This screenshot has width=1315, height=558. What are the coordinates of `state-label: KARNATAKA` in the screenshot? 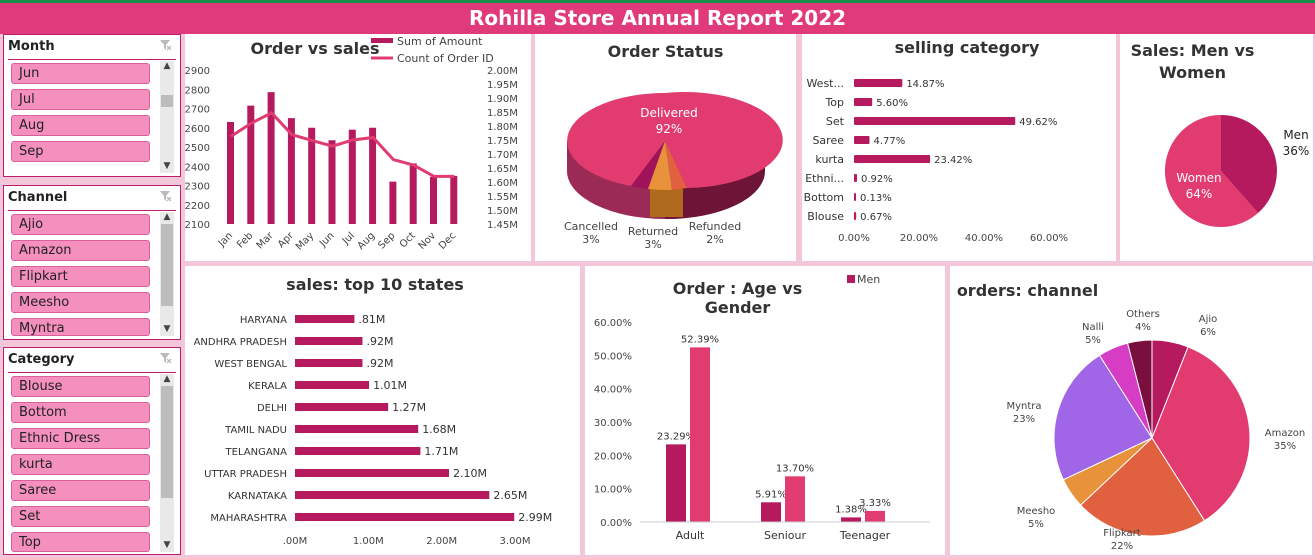 It's located at (257, 496).